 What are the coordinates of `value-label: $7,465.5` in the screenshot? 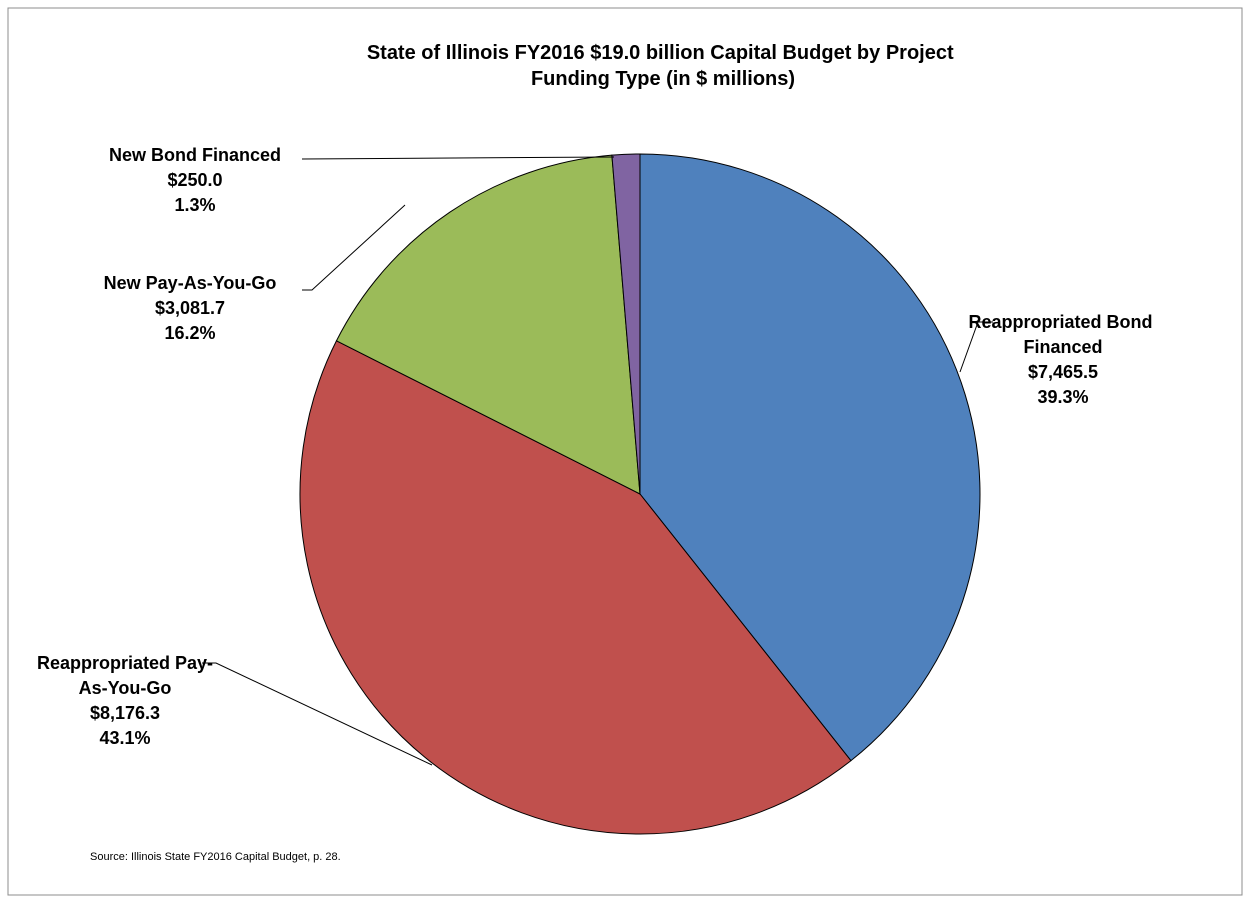 It's located at (1063, 372).